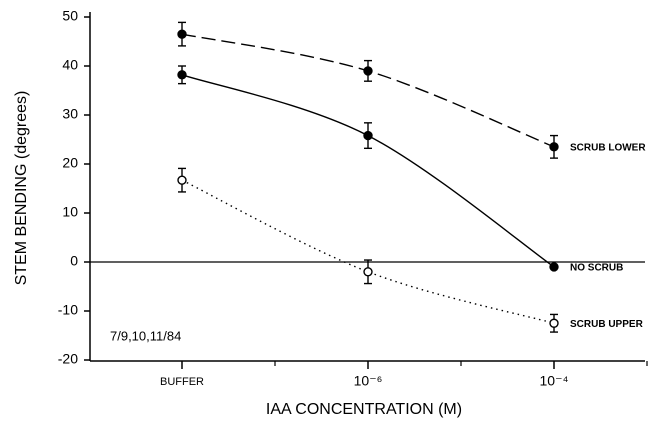 The width and height of the screenshot is (652, 432). Describe the element at coordinates (70, 65) in the screenshot. I see `y-tick-label: 40` at that location.